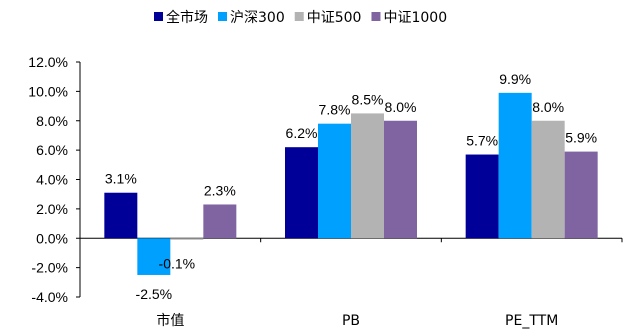 This screenshot has width=625, height=331. What do you see at coordinates (154, 294) in the screenshot?
I see `data-label: -2.5%` at bounding box center [154, 294].